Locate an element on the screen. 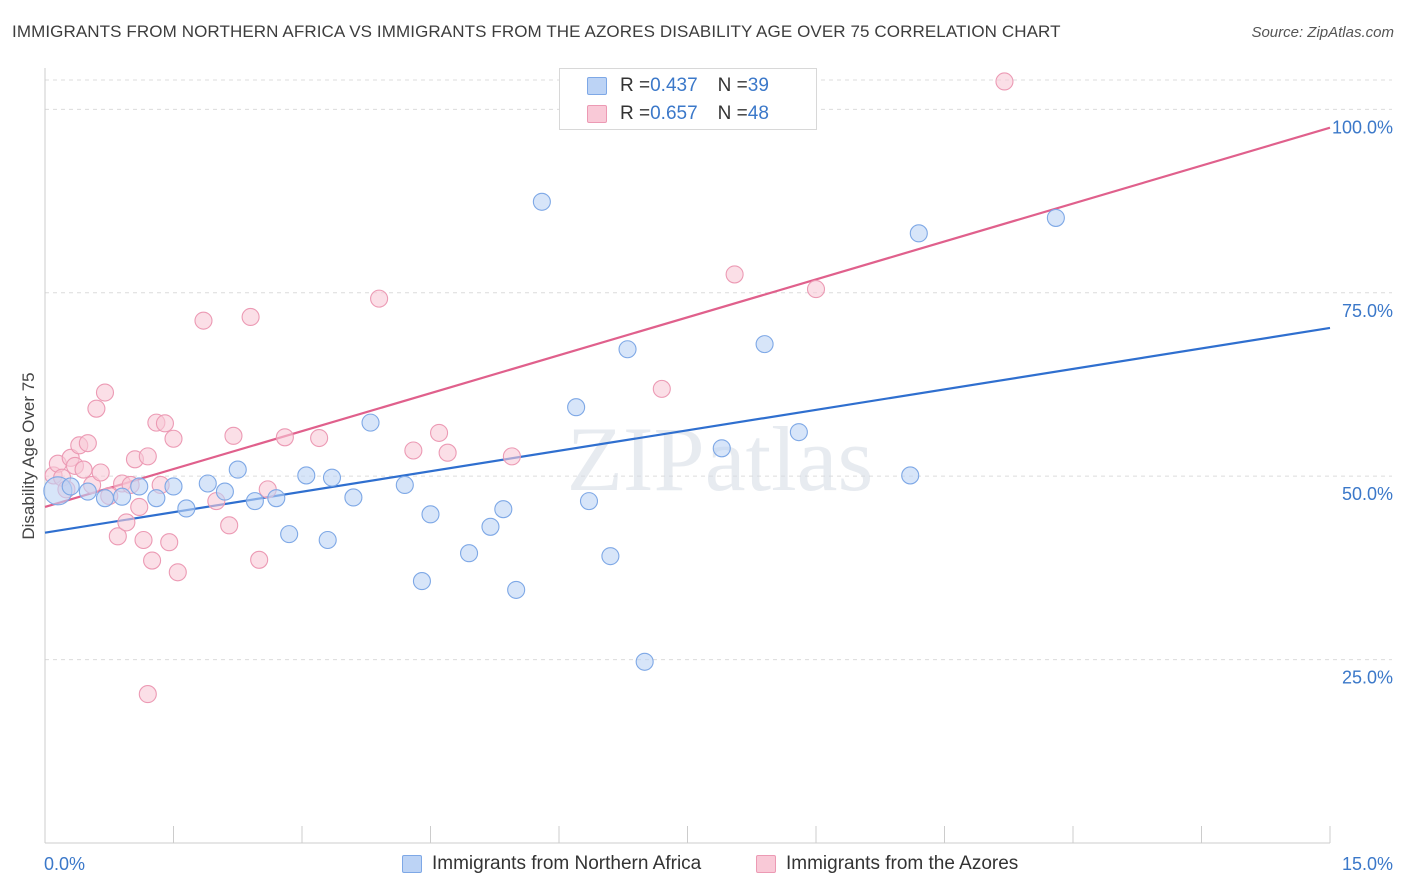 The width and height of the screenshot is (1406, 892). y-tick-label: 50.0% is located at coordinates (1367, 494).